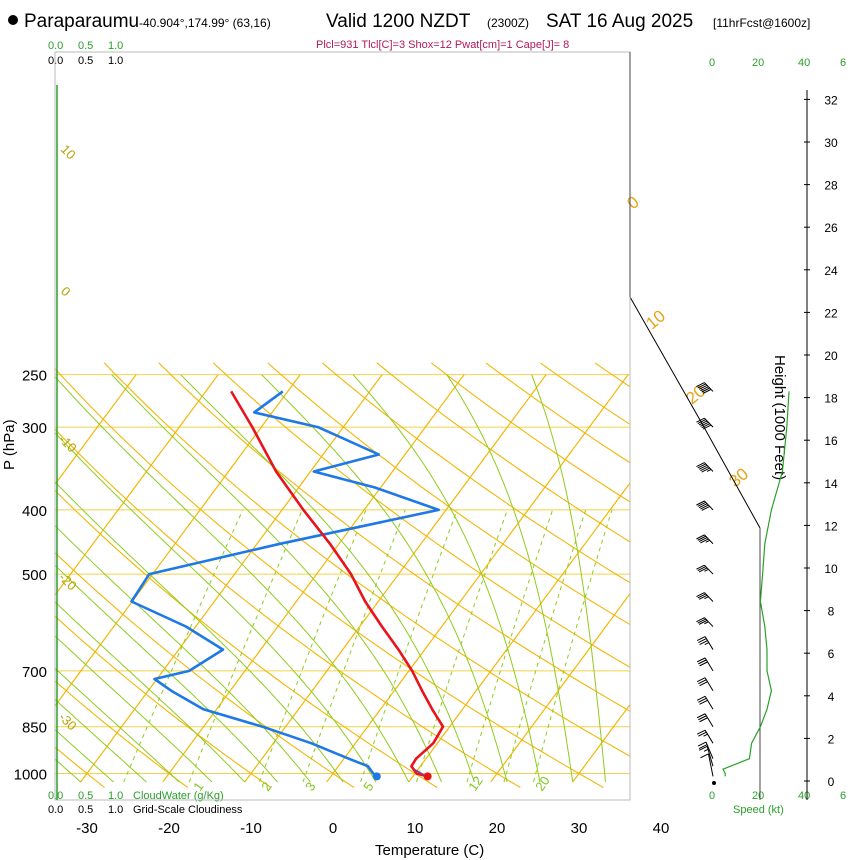 This screenshot has width=850, height=860. I want to click on temperature-line, so click(337, 584).